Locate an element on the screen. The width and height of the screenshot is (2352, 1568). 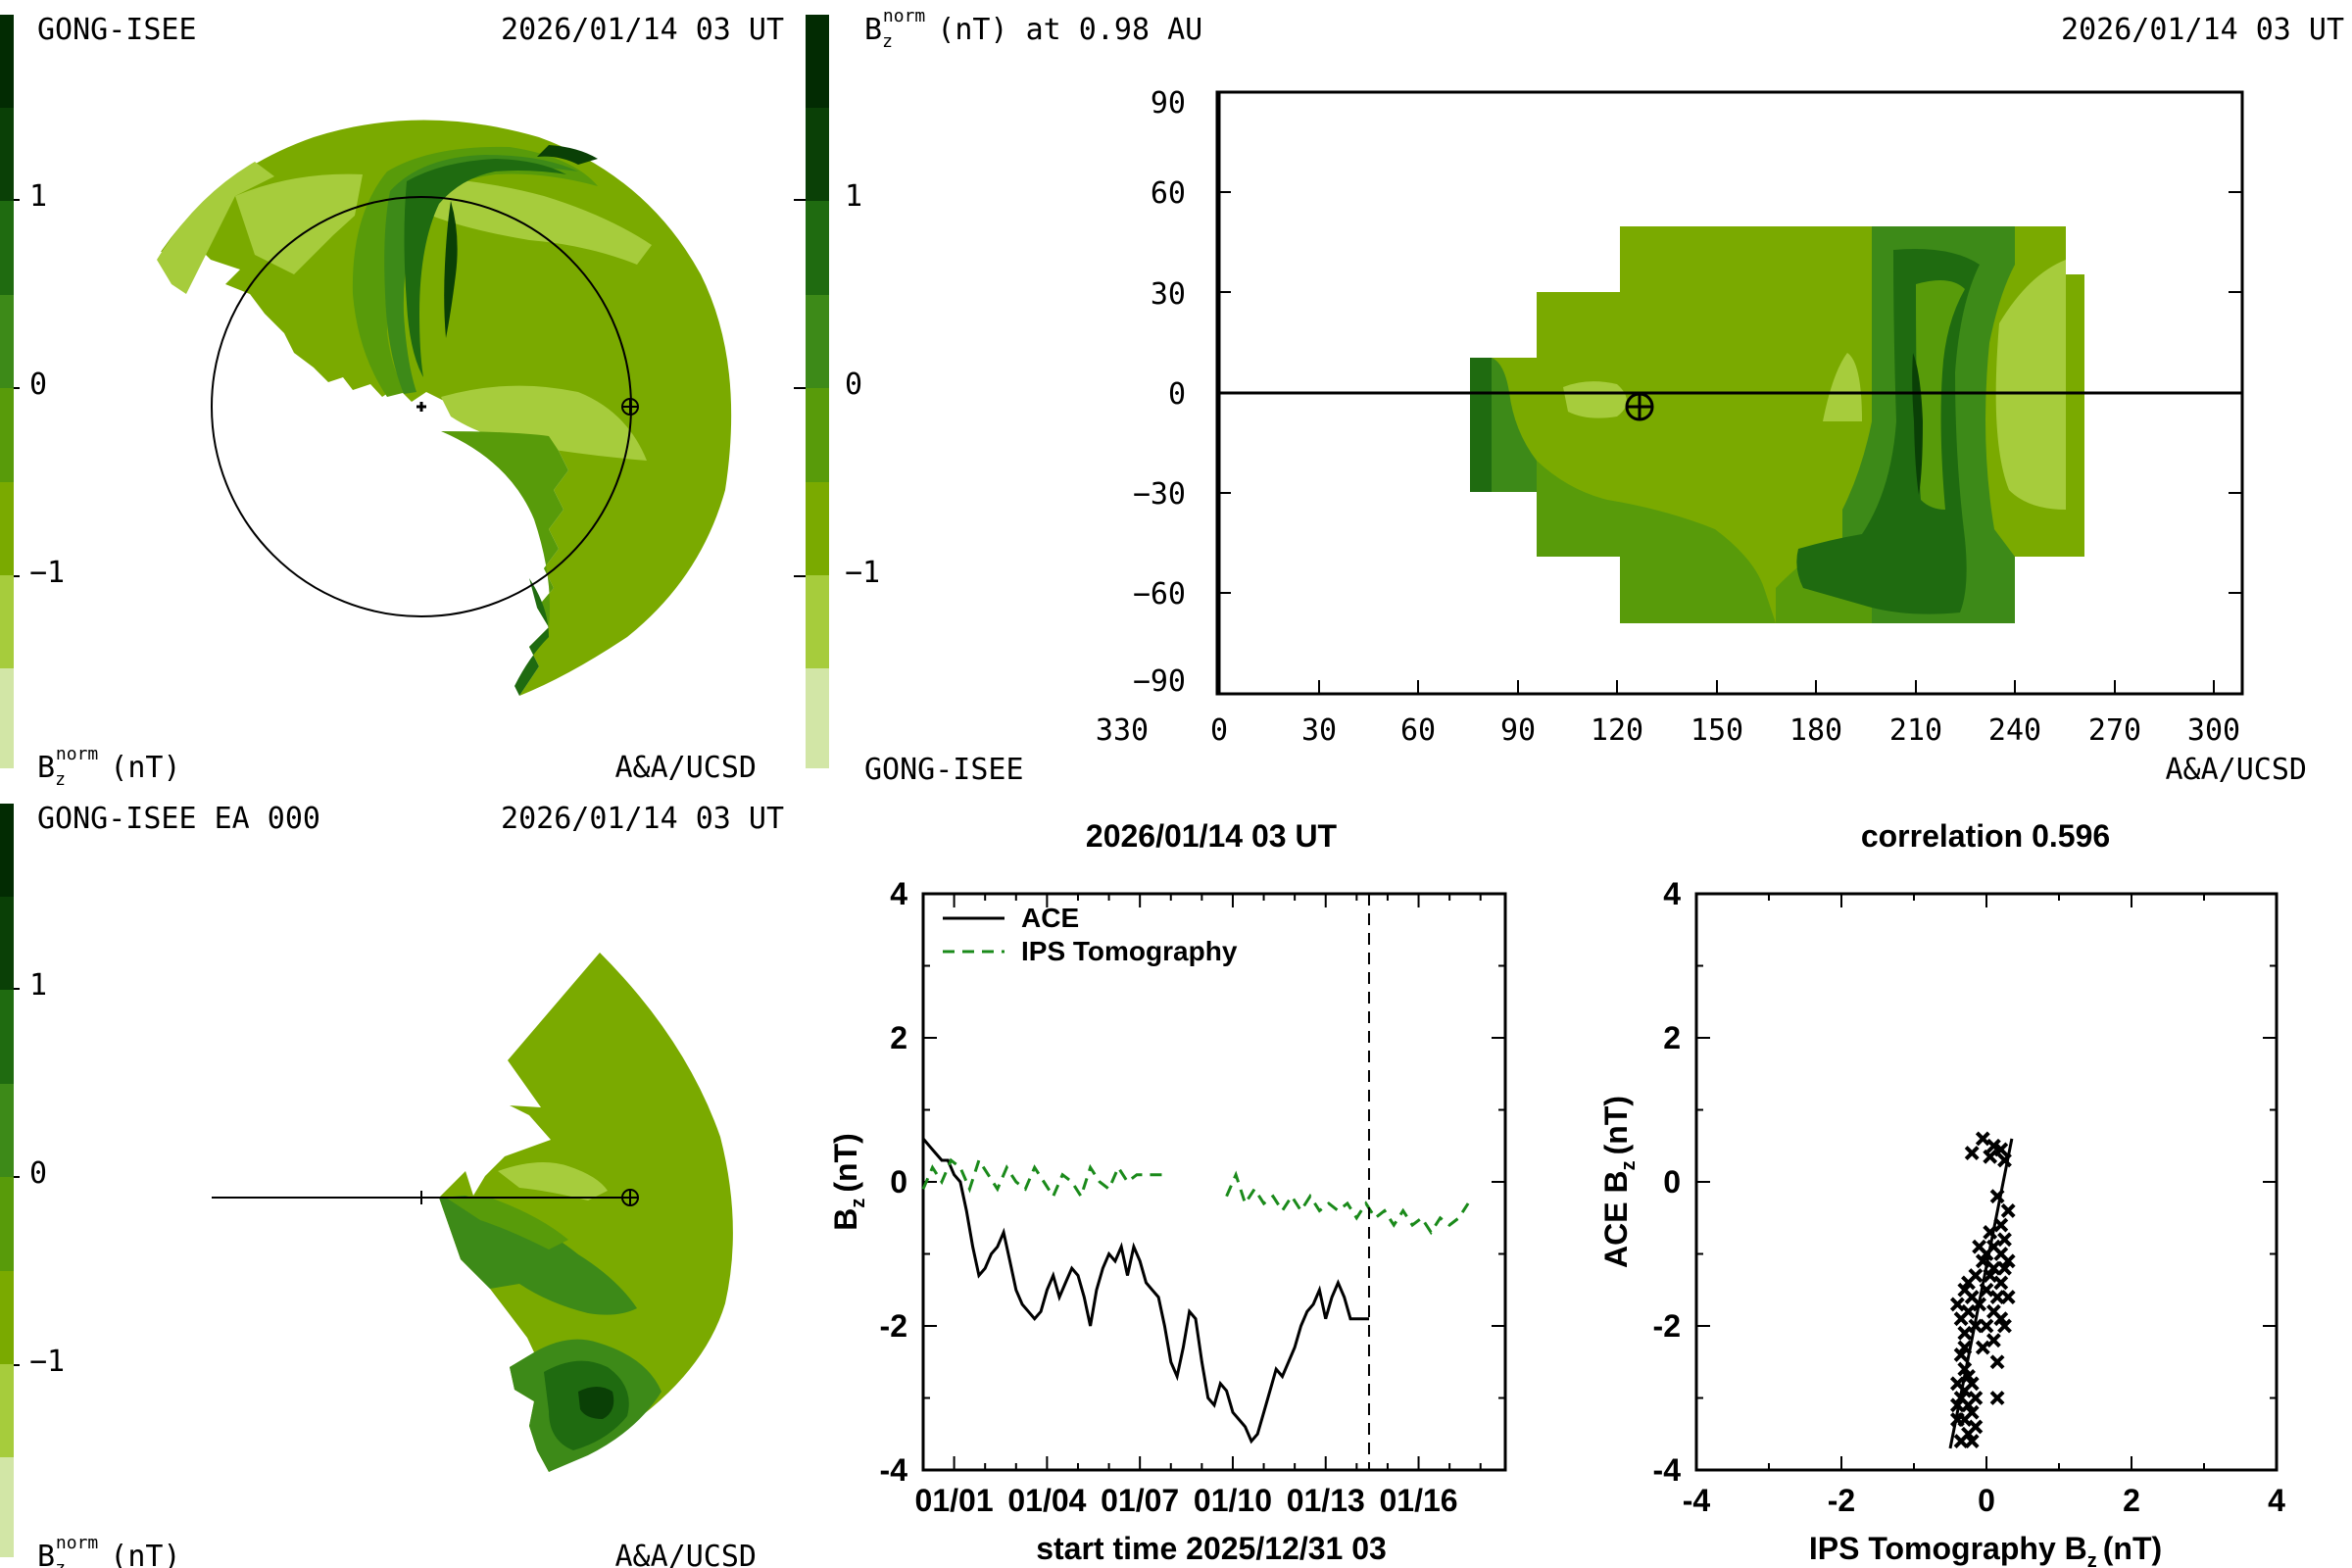
ecliptic-colorbar: 1 0 −1 is located at coordinates (32, 391).